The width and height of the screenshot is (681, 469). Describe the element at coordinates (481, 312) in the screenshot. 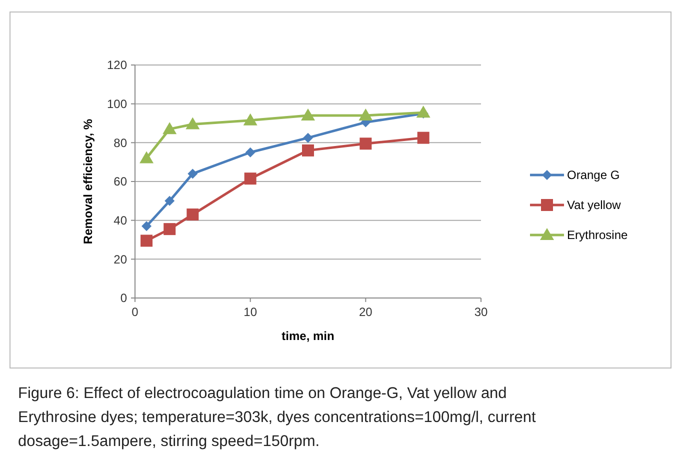

I see `x-tick-label: 30` at that location.